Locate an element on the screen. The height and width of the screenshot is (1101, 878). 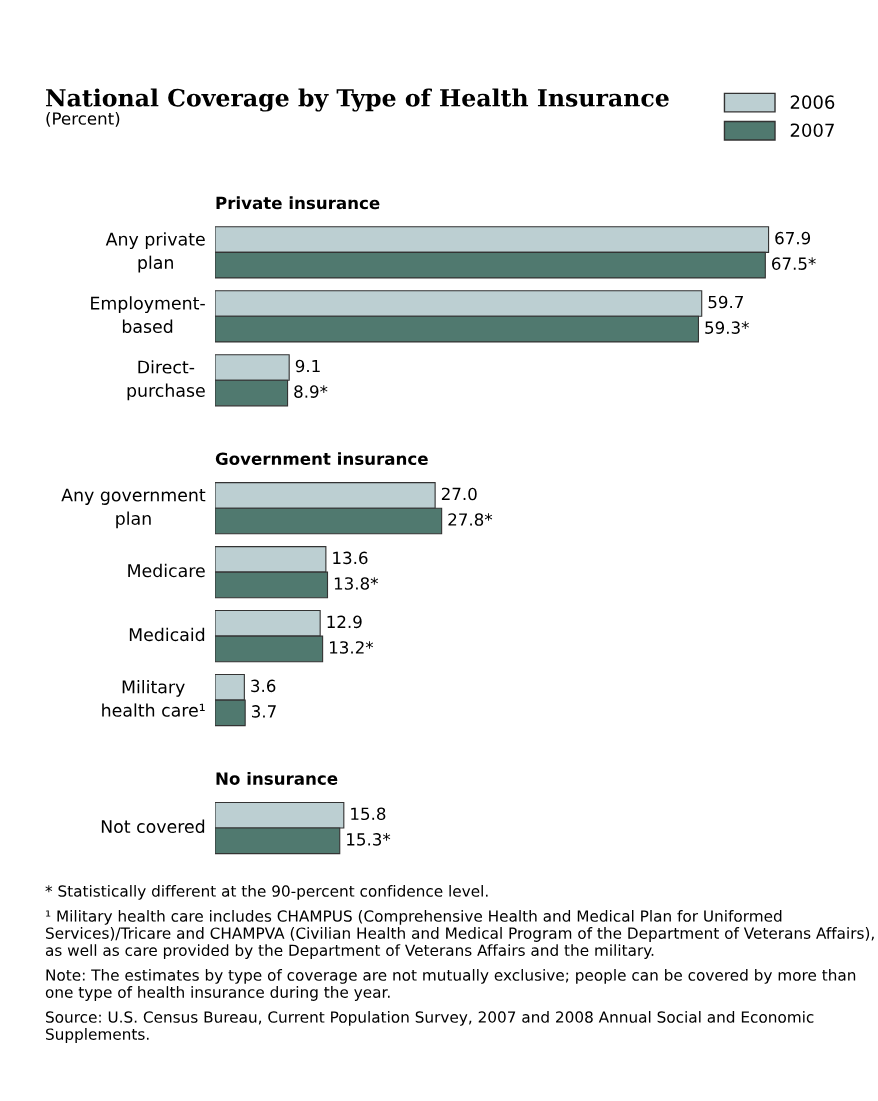
data-label: 67.9 is located at coordinates (793, 238).